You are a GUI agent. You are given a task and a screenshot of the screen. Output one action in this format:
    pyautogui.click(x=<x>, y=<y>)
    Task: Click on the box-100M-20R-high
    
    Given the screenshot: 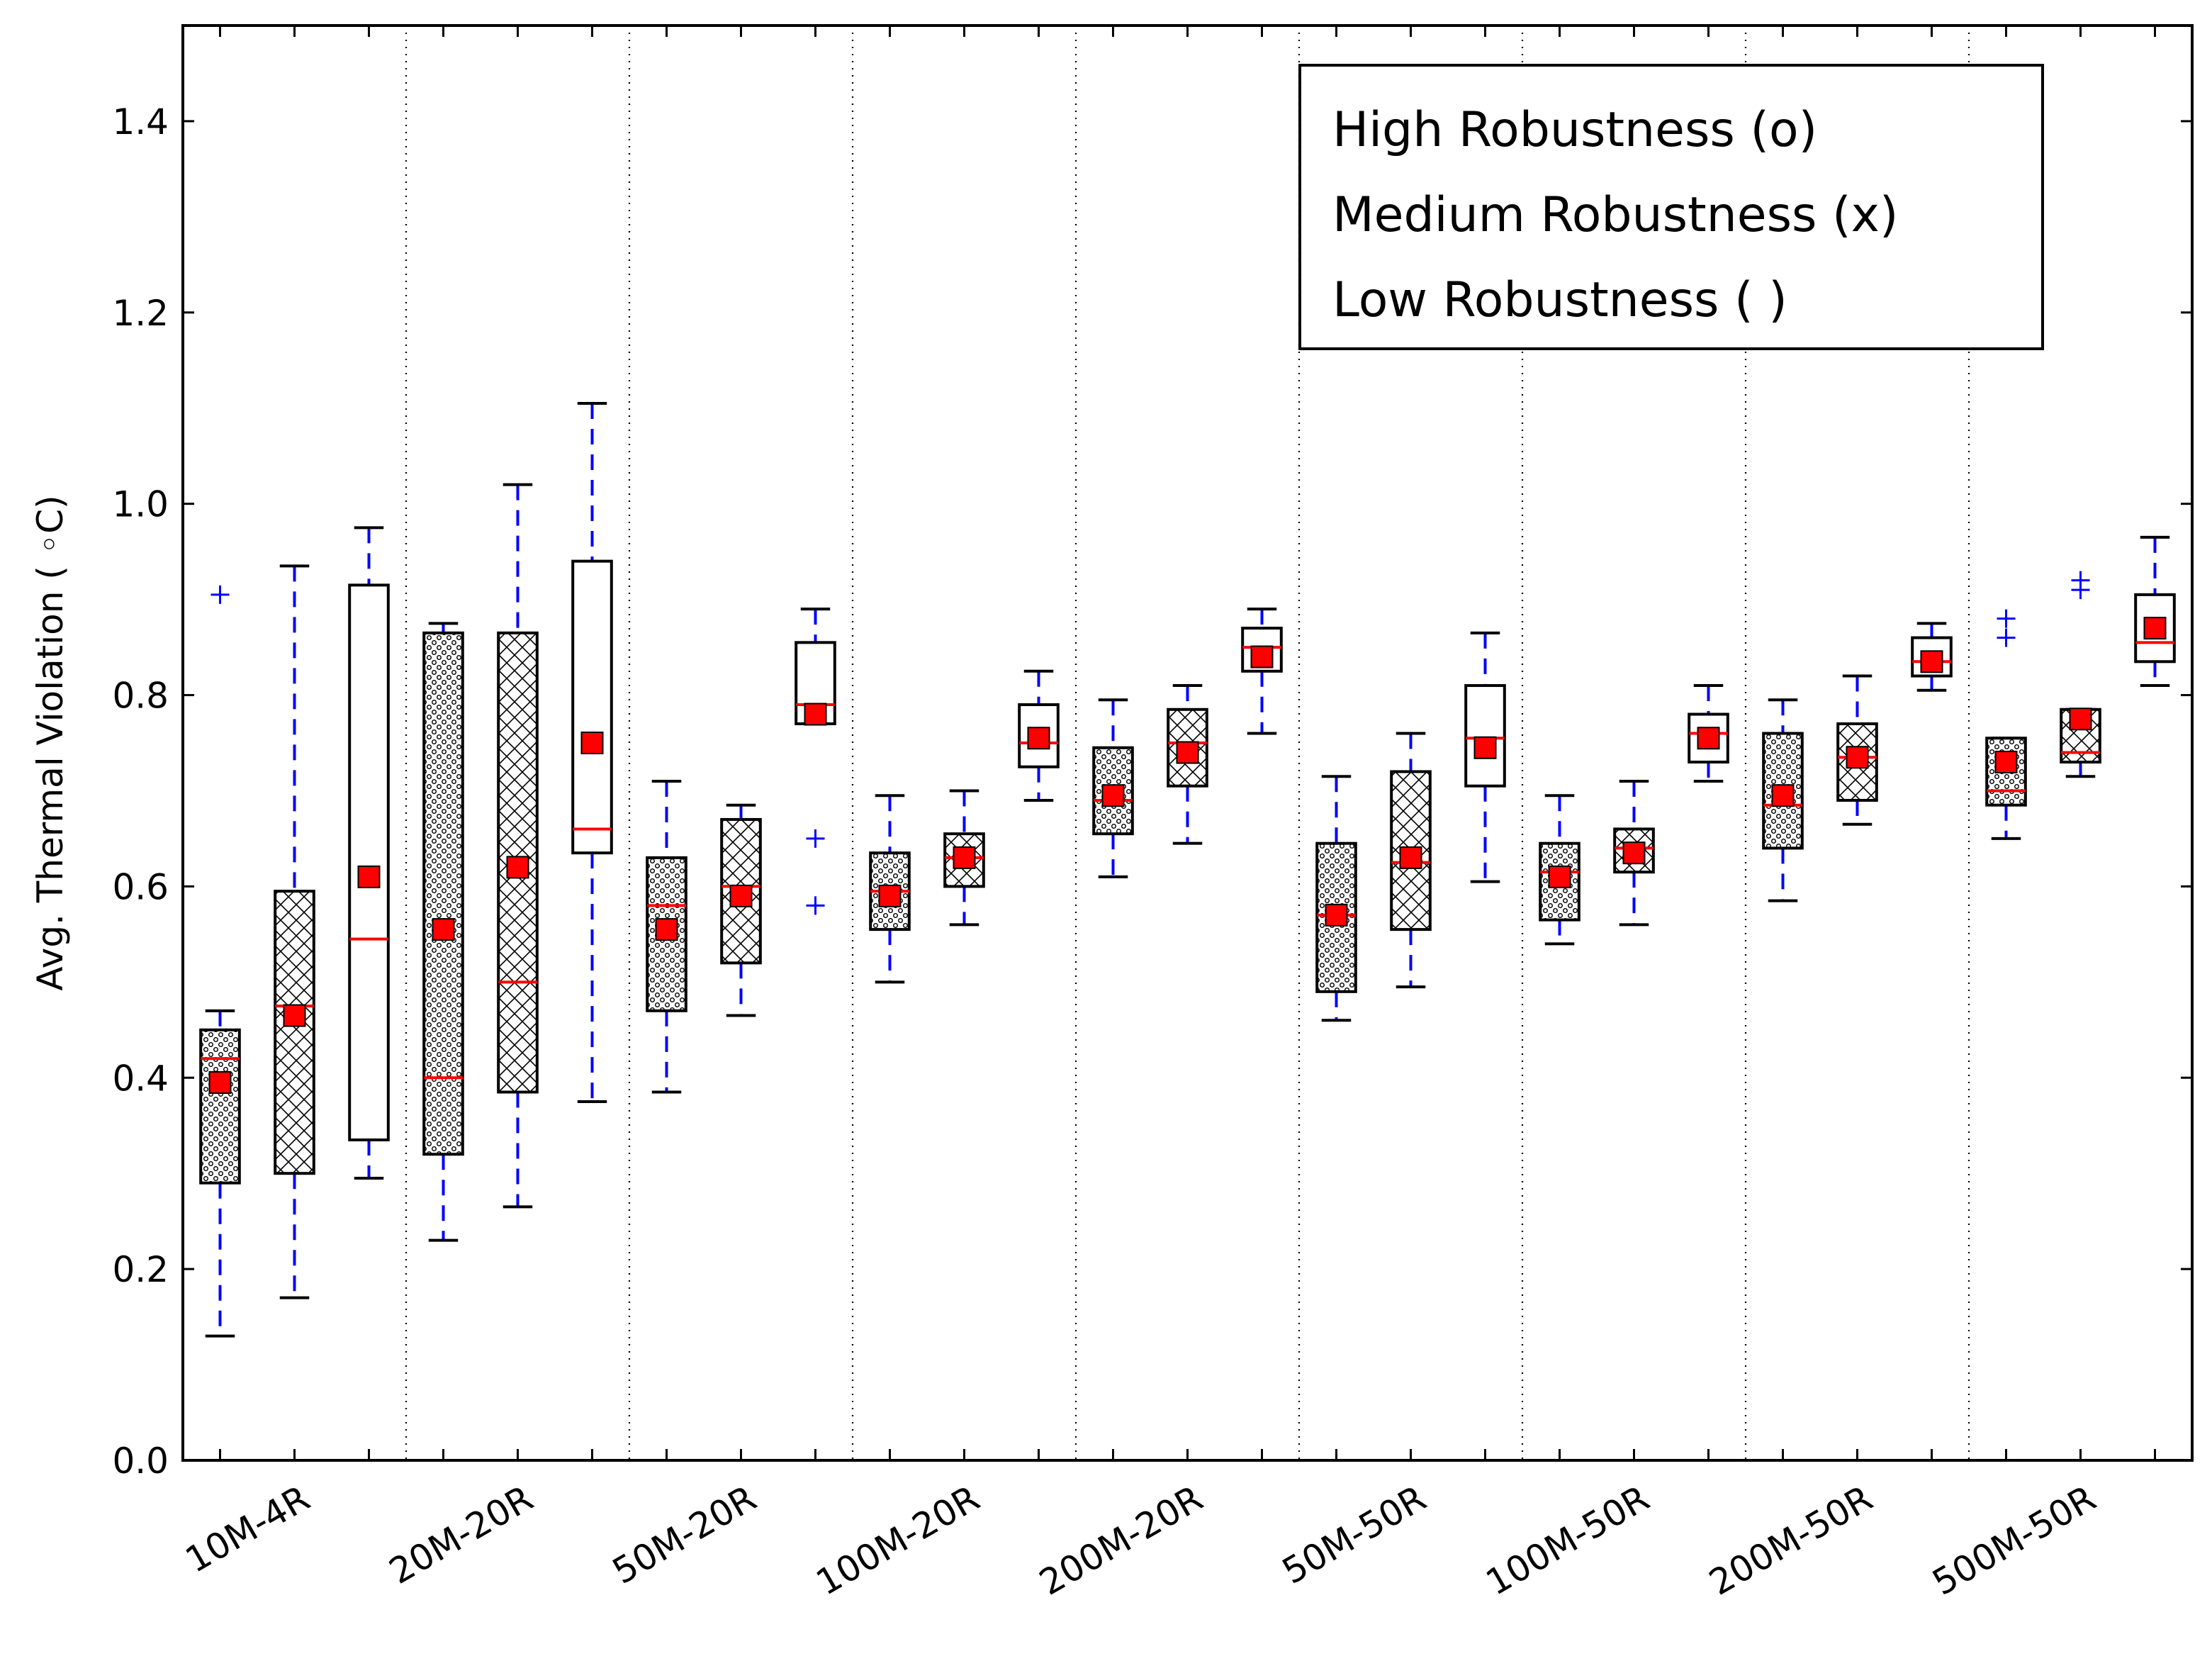 What is the action you would take?
    pyautogui.click(x=890, y=889)
    